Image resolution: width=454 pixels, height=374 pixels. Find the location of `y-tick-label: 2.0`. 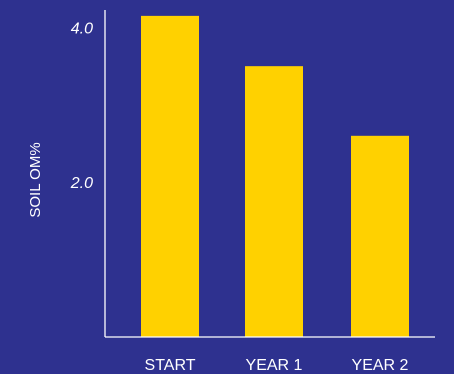

y-tick-label: 2.0 is located at coordinates (81, 183).